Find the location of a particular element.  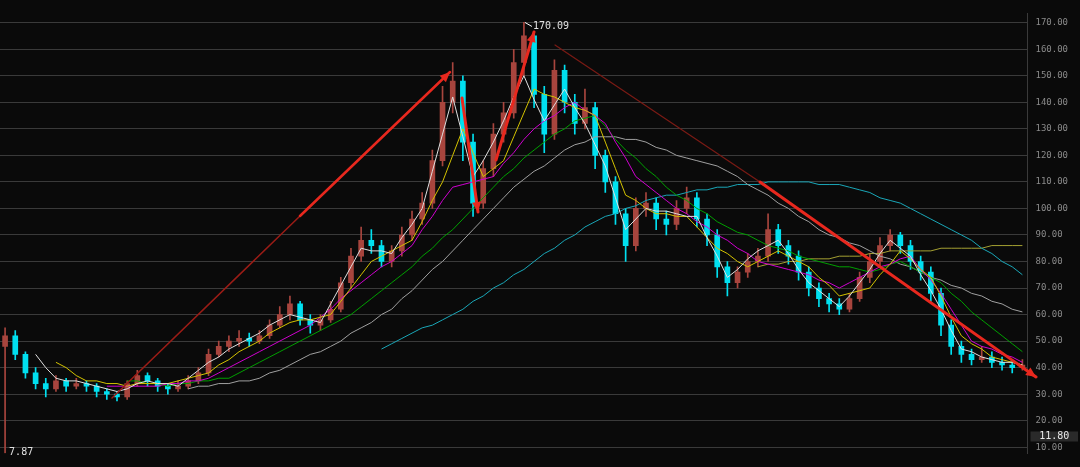

y-tick-label: 60.00 is located at coordinates (1049, 313).